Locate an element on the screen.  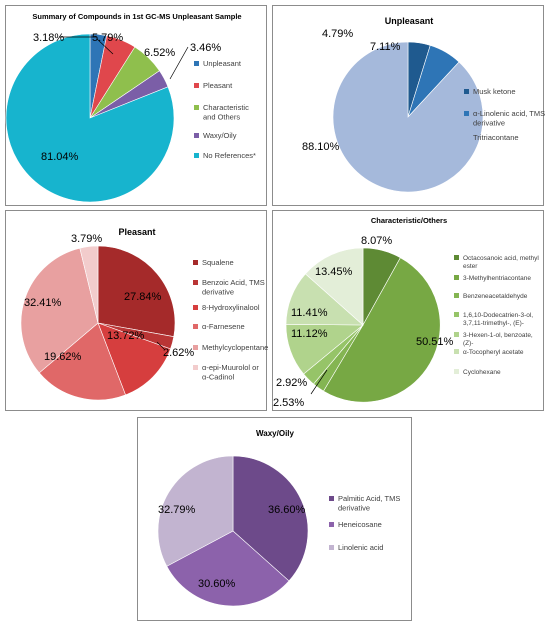
unpleasant-data-label-linolenic-acid-tms-derivative: 7.11% is located at coordinates (385, 47).